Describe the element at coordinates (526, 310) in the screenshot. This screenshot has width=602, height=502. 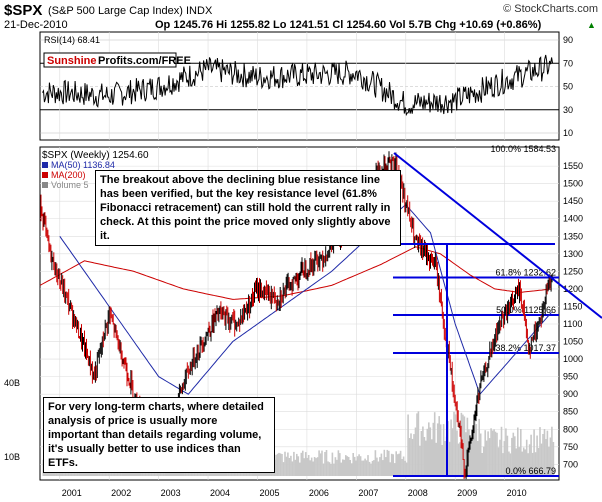
I see `fib-level-label: 50.0% 1125.66` at that location.